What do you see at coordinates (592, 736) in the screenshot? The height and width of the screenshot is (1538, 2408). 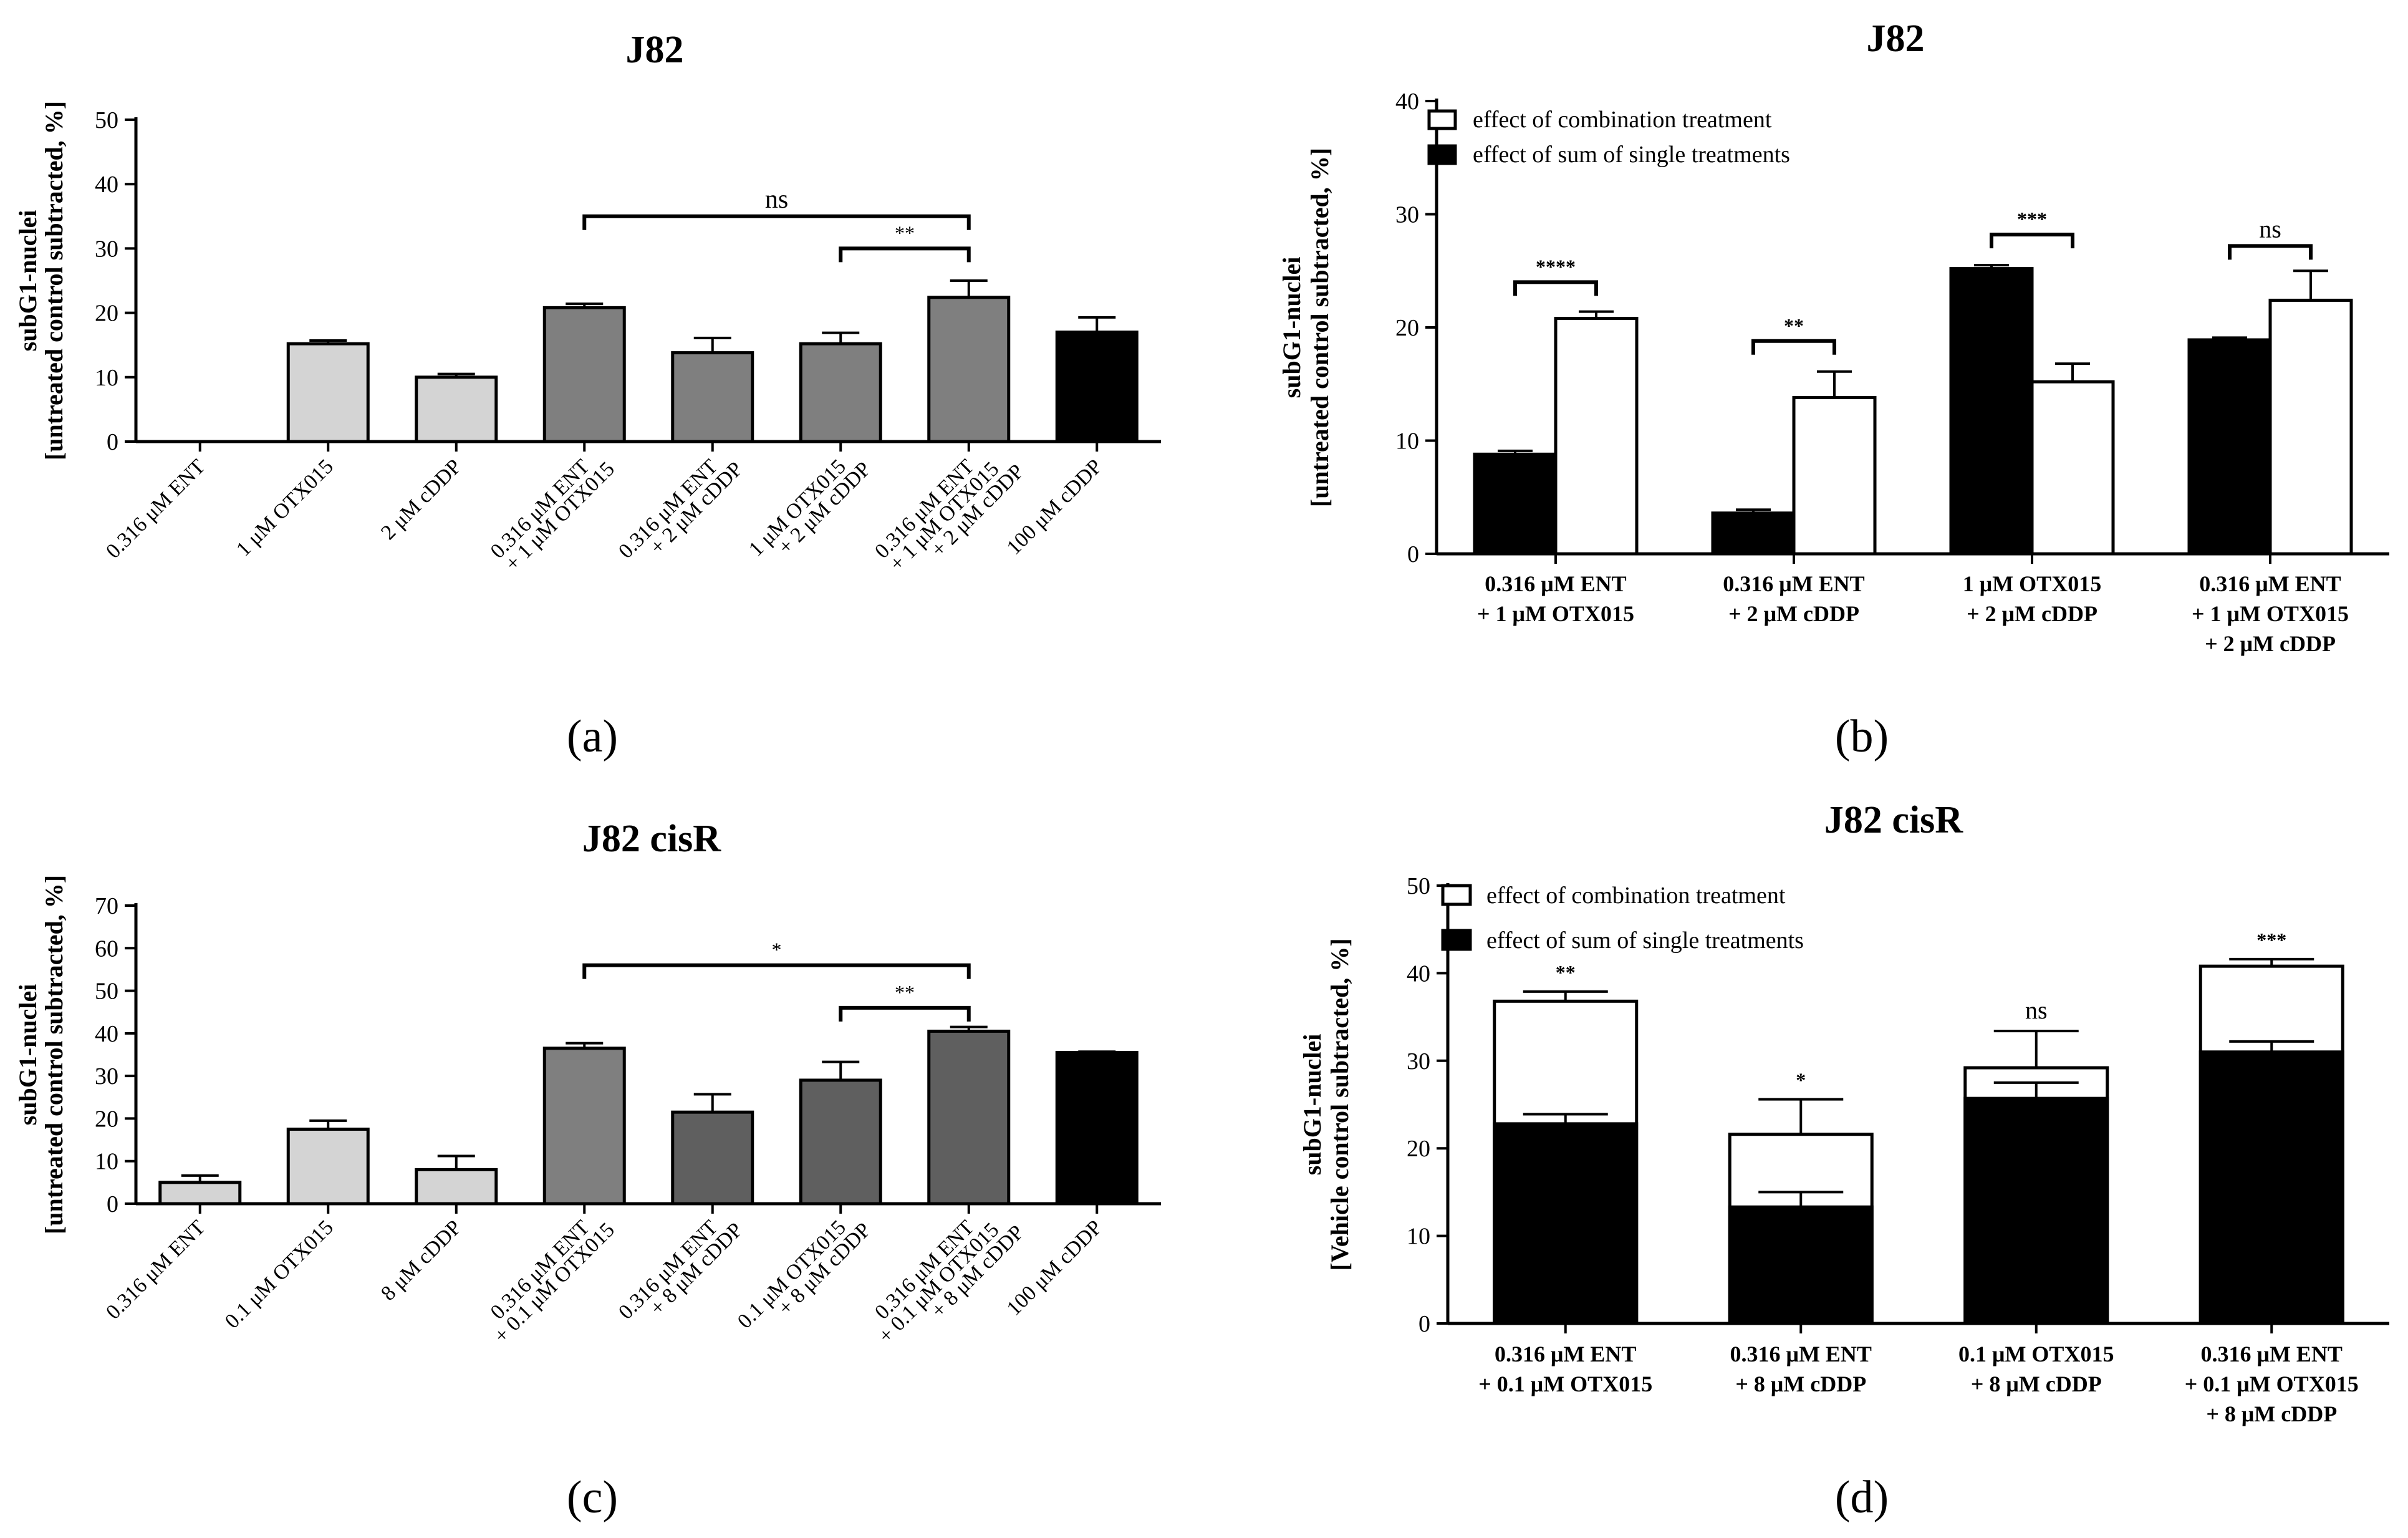 I see `panel-label: (a)` at bounding box center [592, 736].